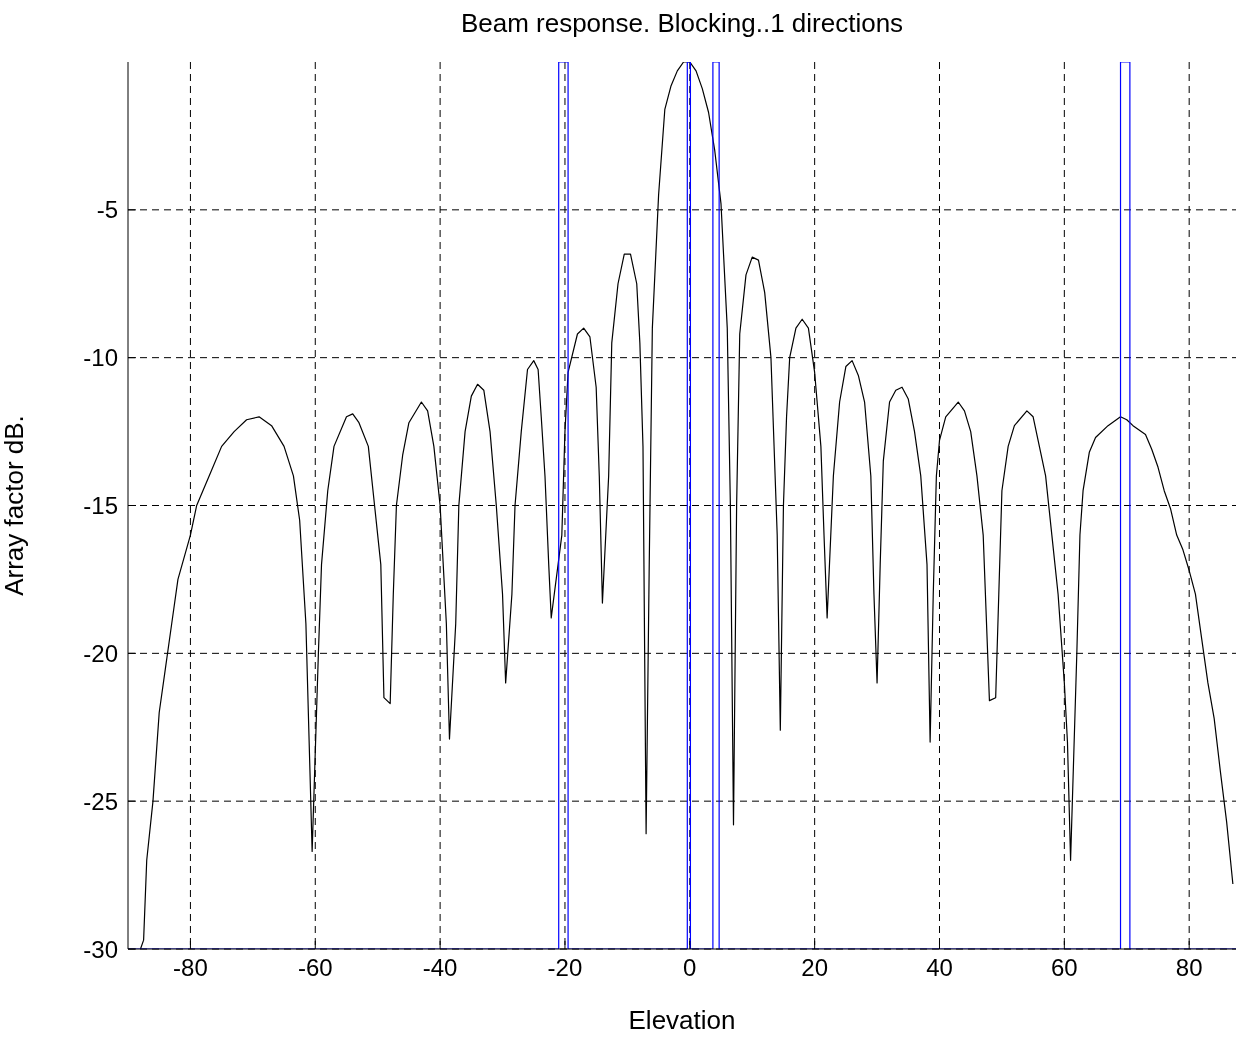 The width and height of the screenshot is (1236, 1039). I want to click on x-tick-label: 0, so click(690, 968).